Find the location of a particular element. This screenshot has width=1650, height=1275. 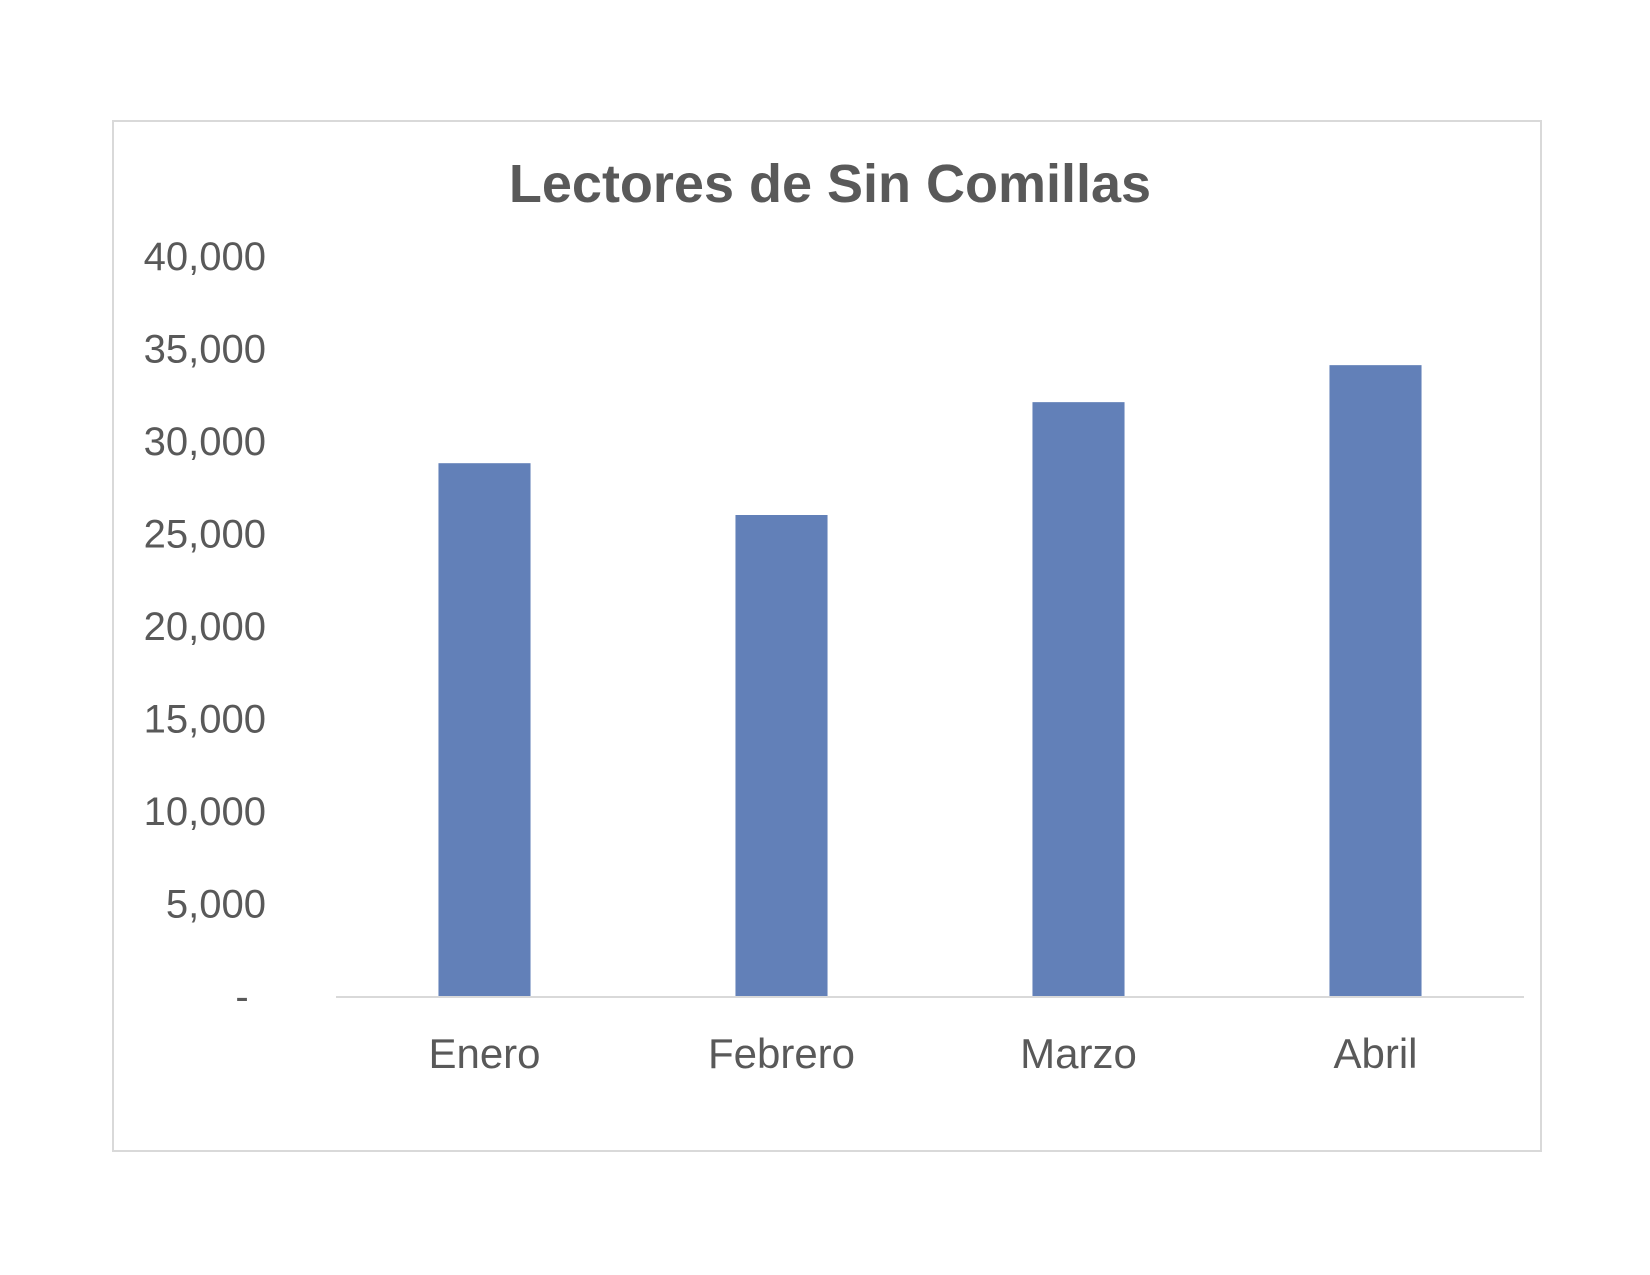

y-tick-label: 10,000 is located at coordinates (205, 812).